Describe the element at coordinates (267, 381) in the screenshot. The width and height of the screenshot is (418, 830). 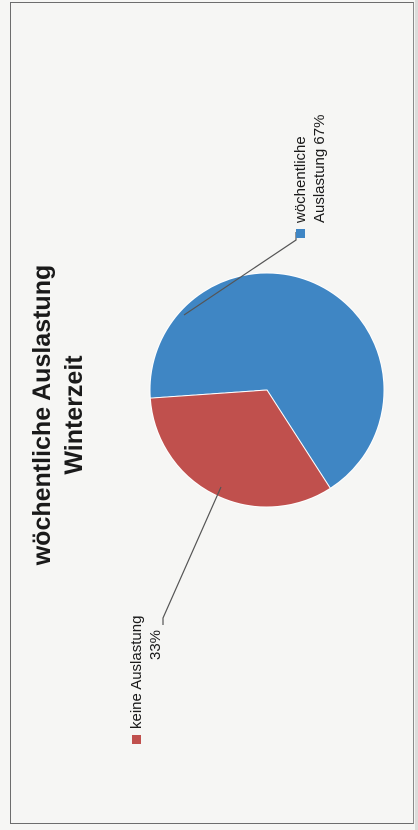
I see `pie-slice-weekly` at that location.